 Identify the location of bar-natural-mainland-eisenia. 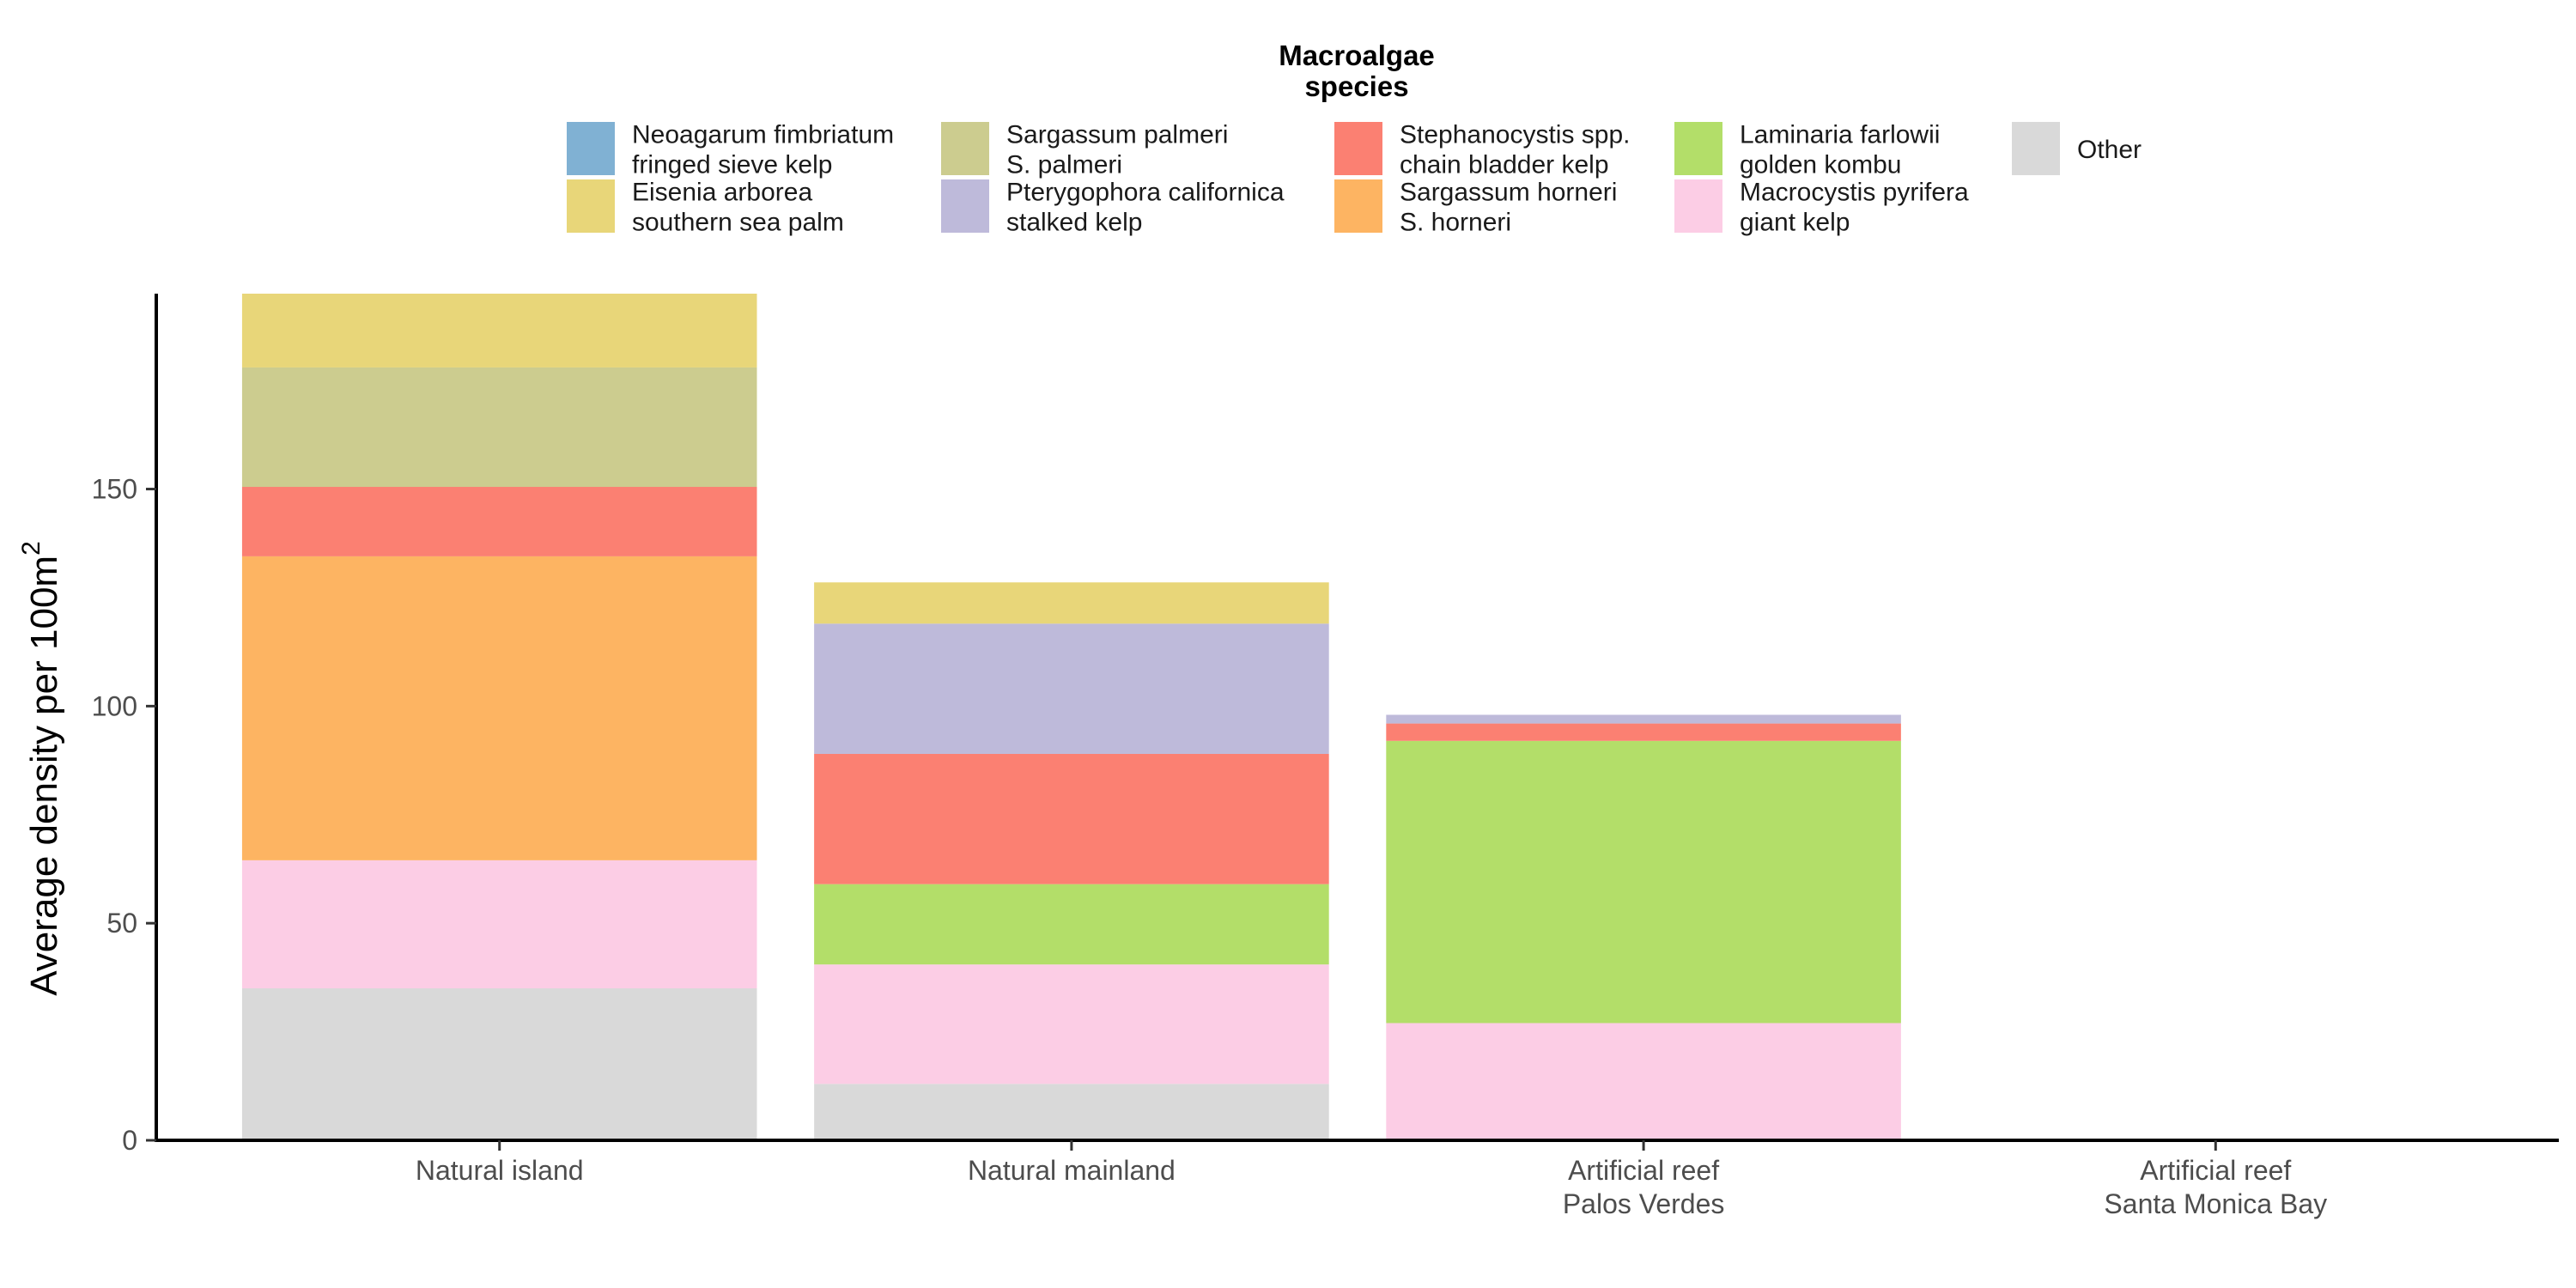
(1071, 603).